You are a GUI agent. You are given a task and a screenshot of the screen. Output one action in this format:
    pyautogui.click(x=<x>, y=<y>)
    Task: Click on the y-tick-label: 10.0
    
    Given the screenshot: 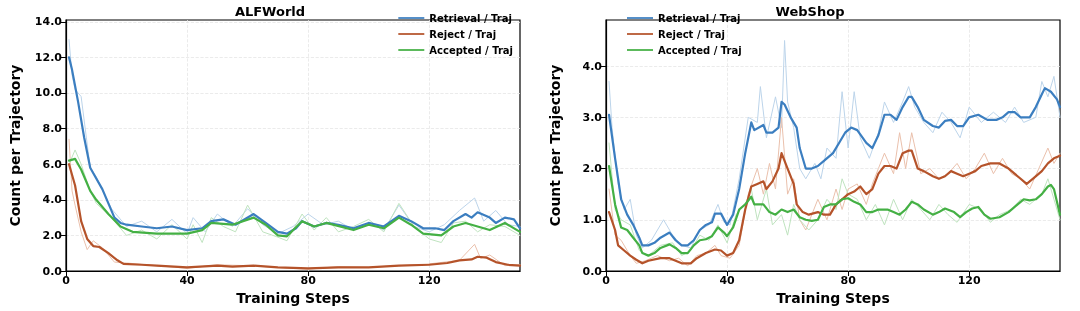 What is the action you would take?
    pyautogui.click(x=48, y=93)
    